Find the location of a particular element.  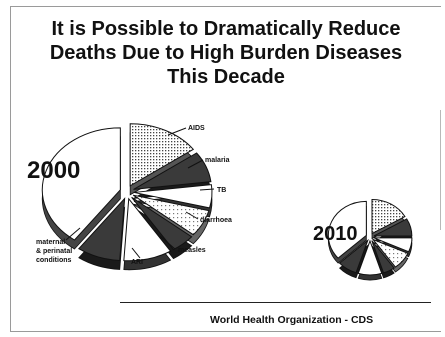

right-edge-line is located at coordinates (440, 170).